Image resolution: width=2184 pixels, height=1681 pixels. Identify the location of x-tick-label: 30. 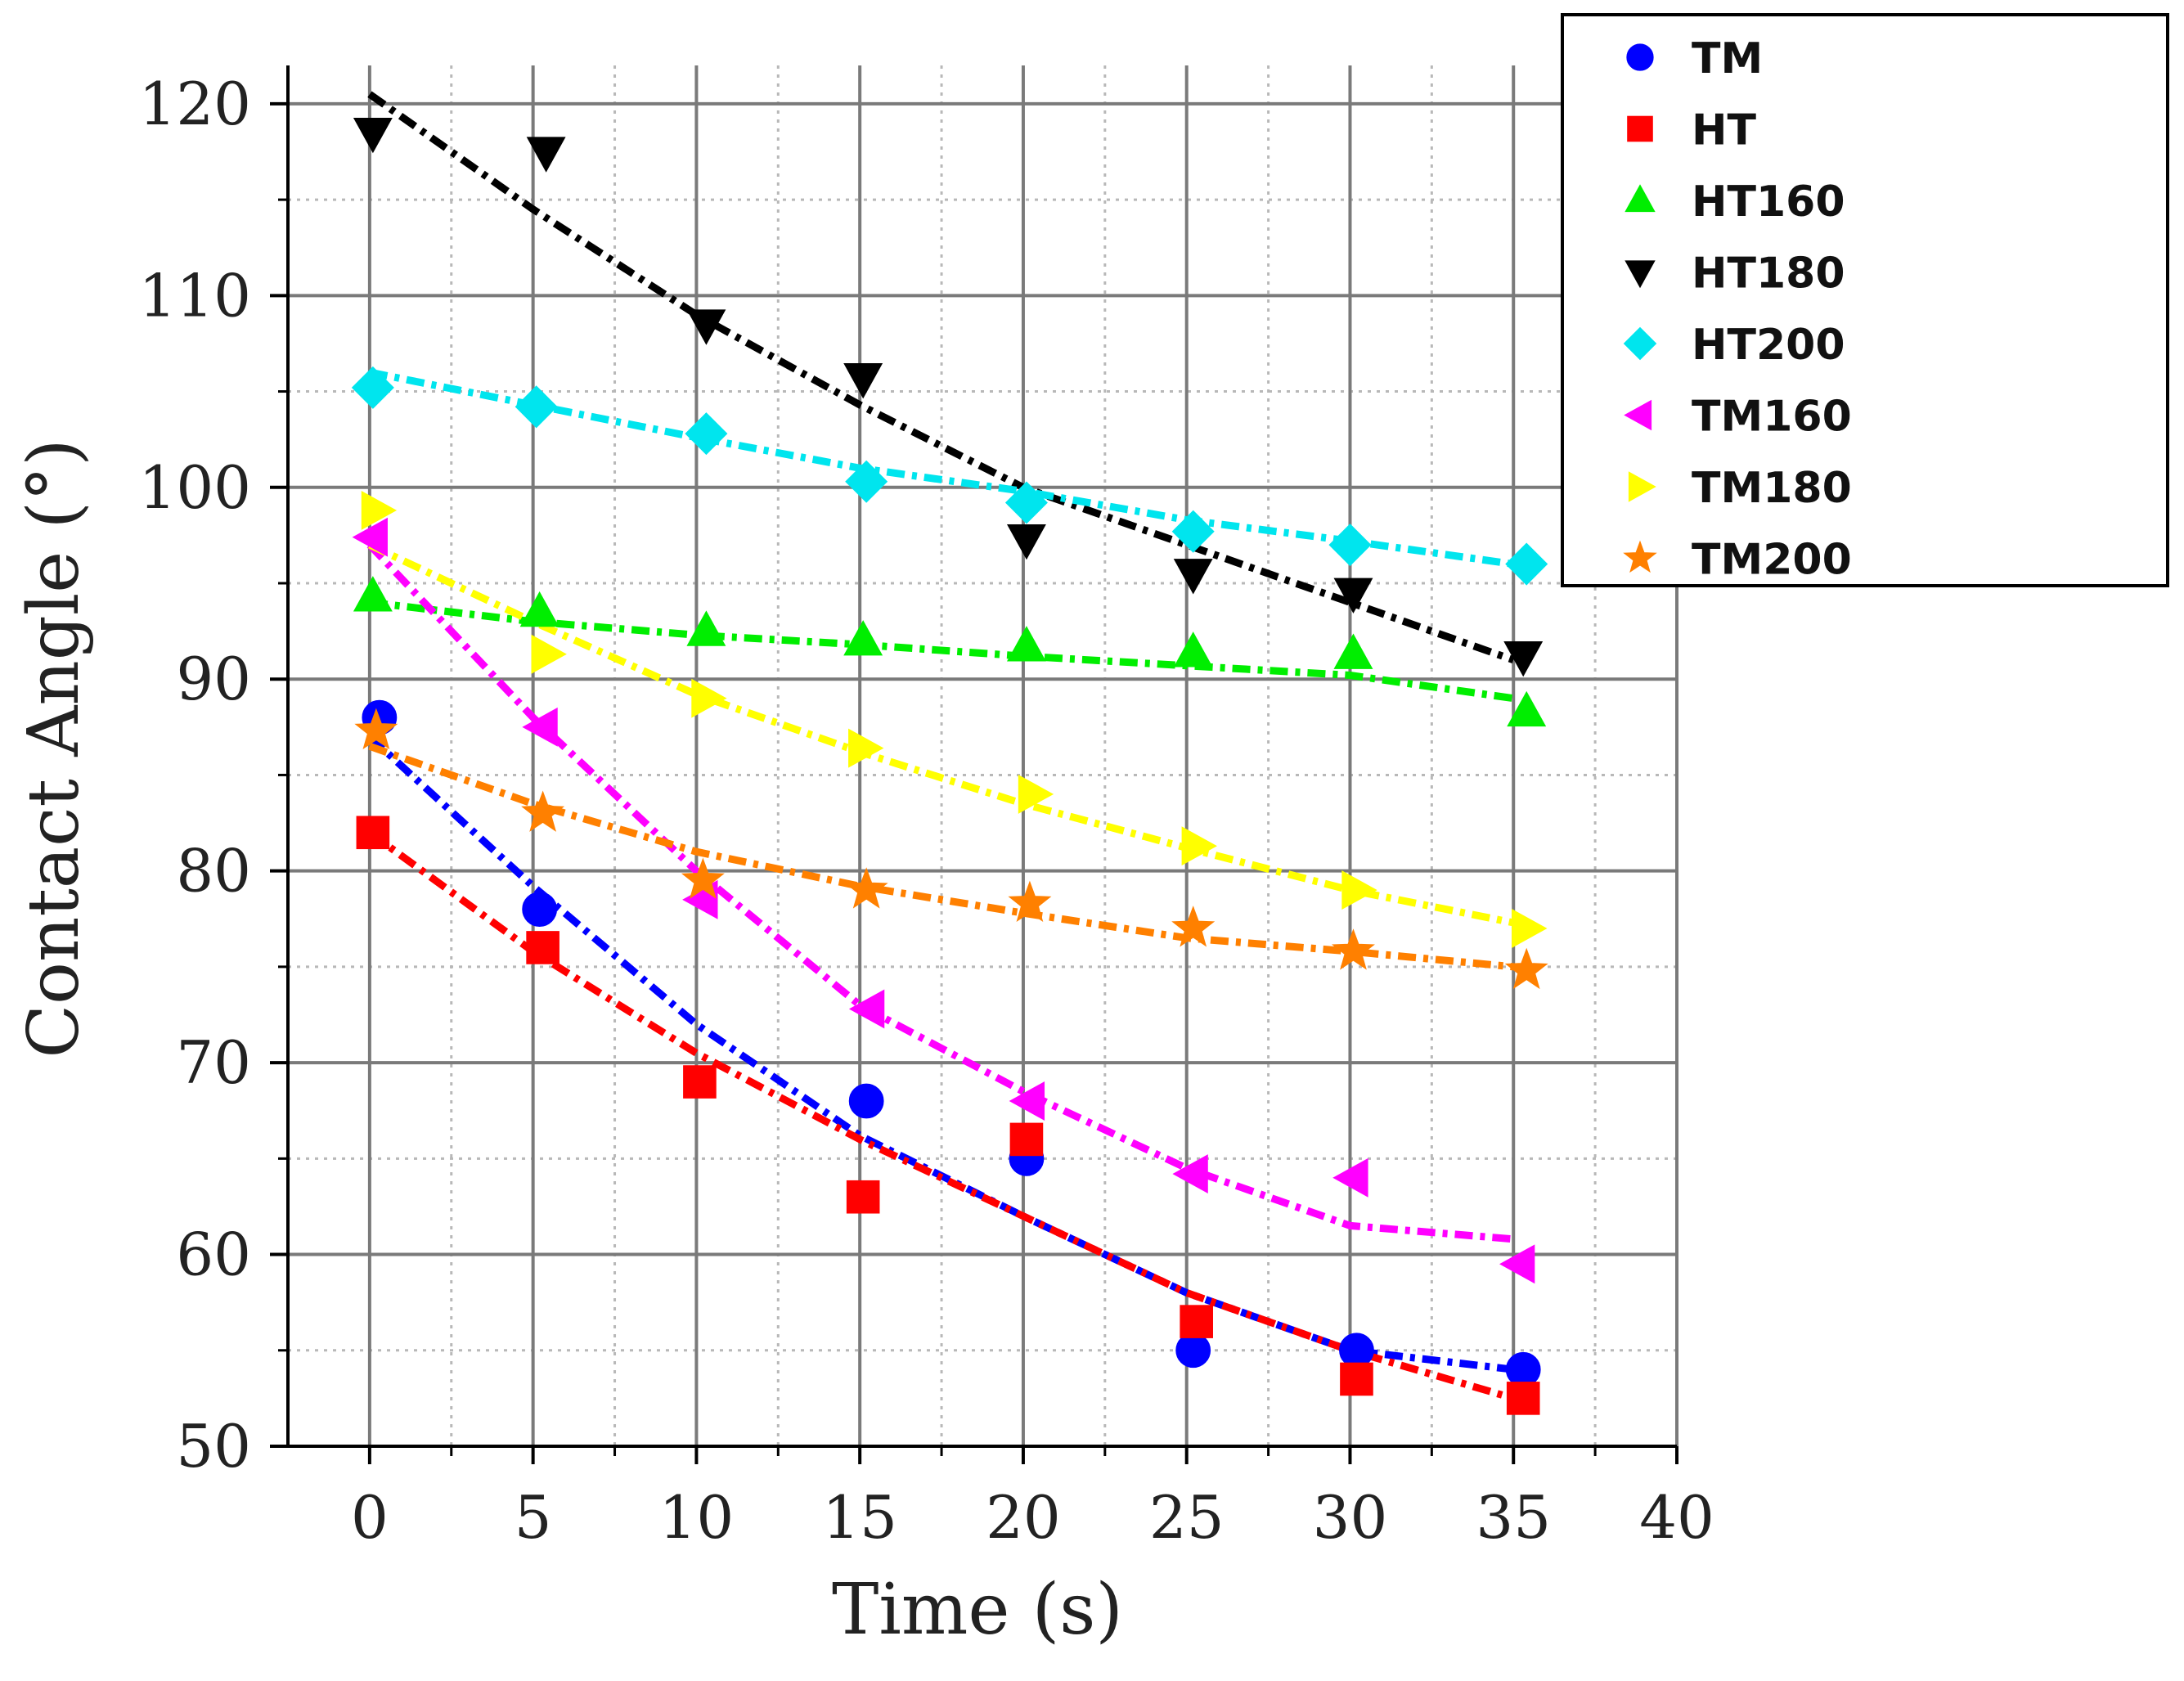
(1351, 1517).